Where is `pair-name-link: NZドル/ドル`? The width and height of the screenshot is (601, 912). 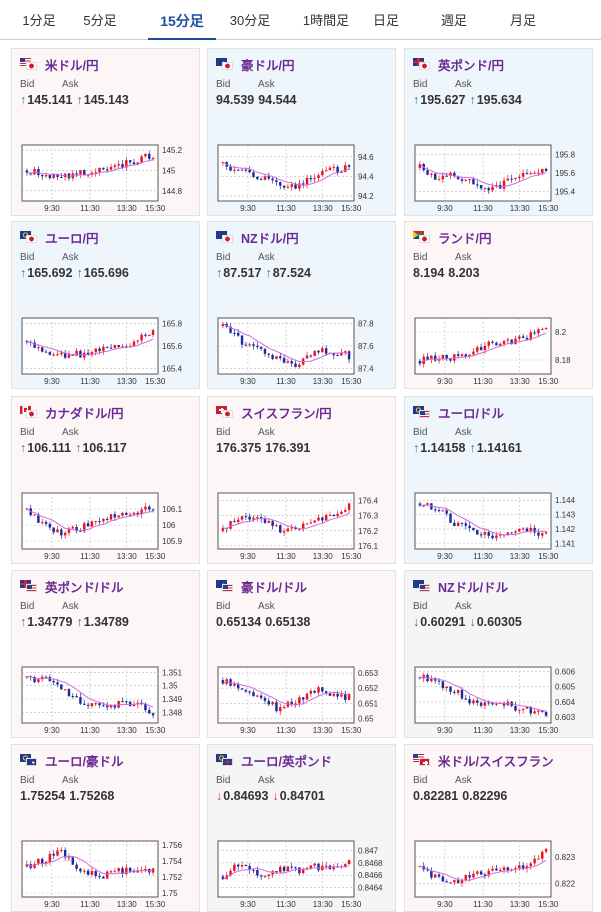
pair-name-link: NZドル/ドル is located at coordinates (473, 587).